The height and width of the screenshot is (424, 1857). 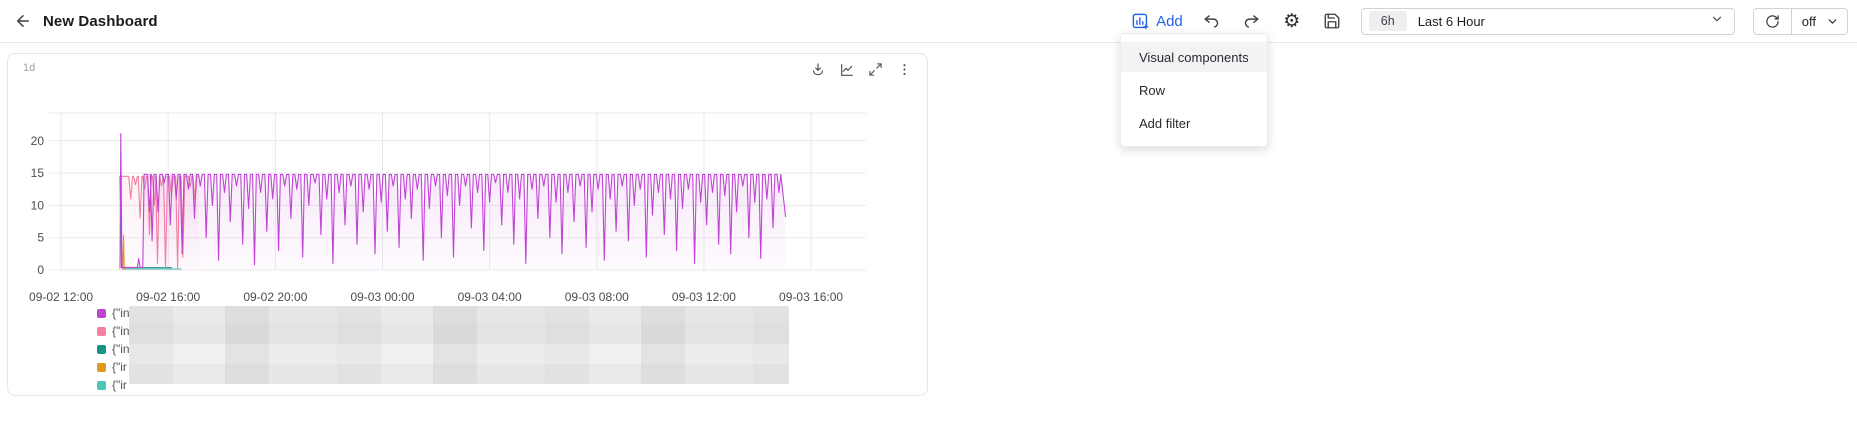 What do you see at coordinates (704, 297) in the screenshot?
I see `svg-text: 09-03 12:00` at bounding box center [704, 297].